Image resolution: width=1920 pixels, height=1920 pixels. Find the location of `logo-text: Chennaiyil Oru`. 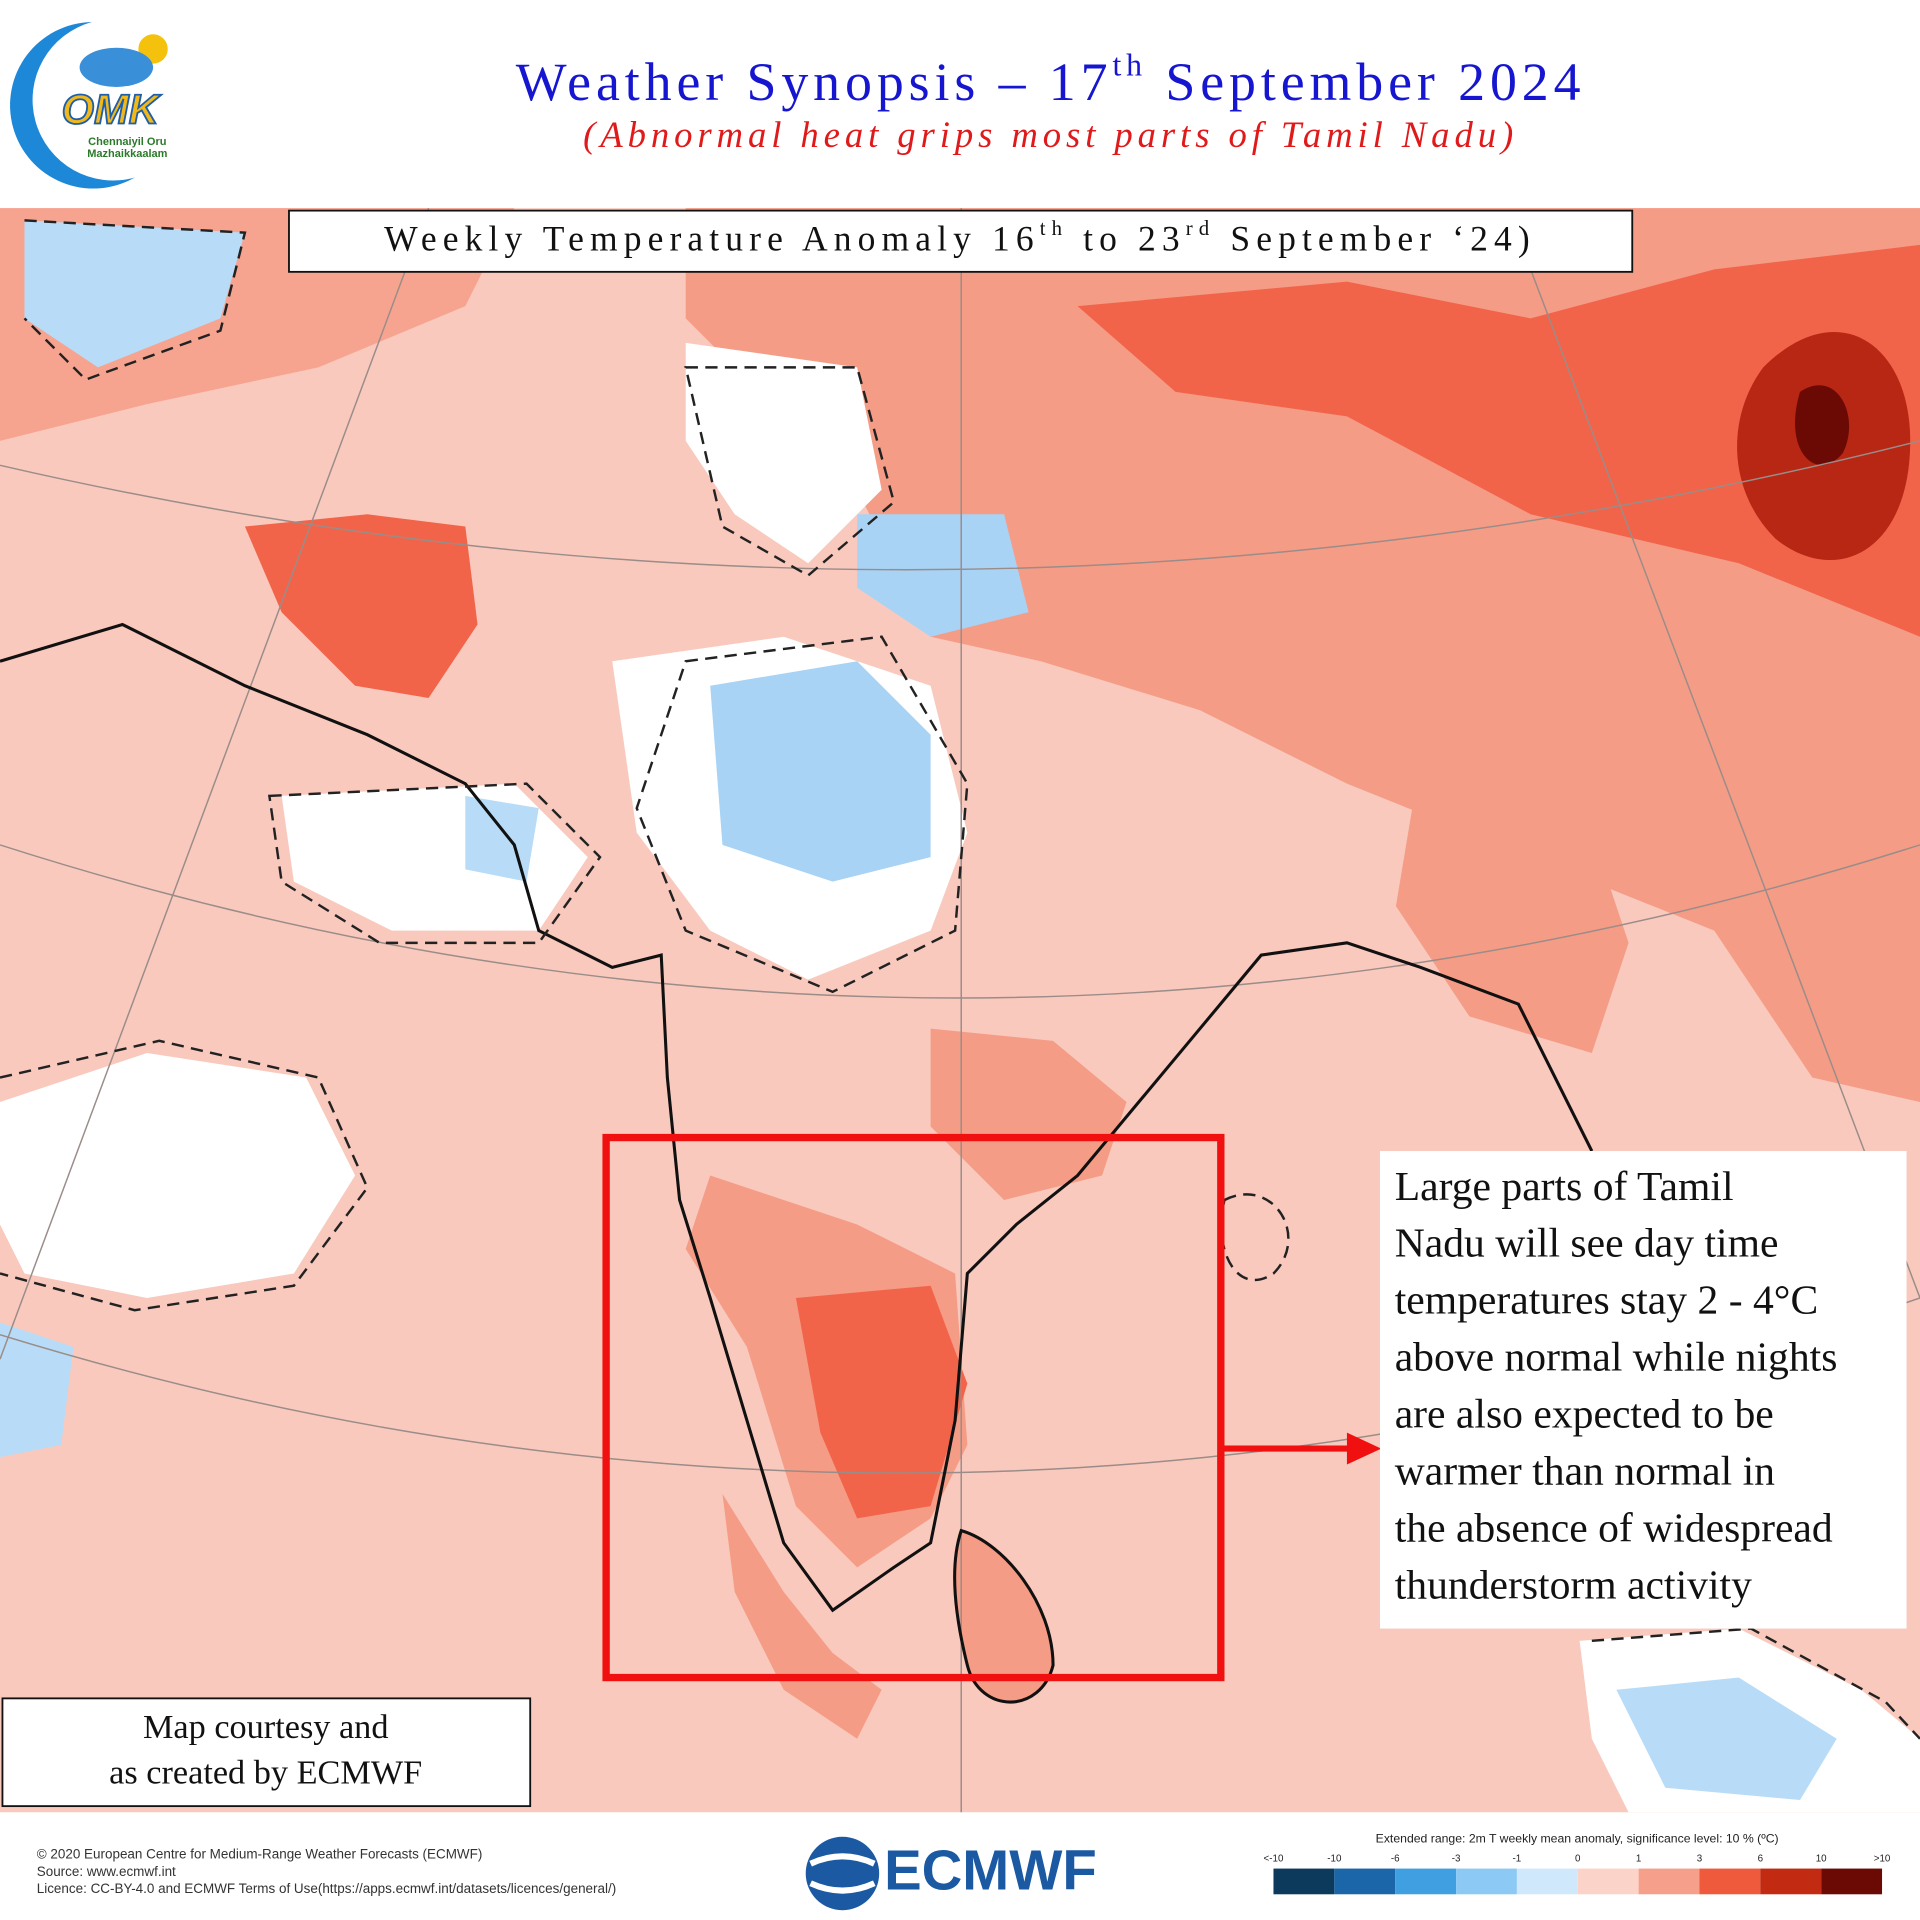

logo-text: Chennaiyil Oru is located at coordinates (127, 142).